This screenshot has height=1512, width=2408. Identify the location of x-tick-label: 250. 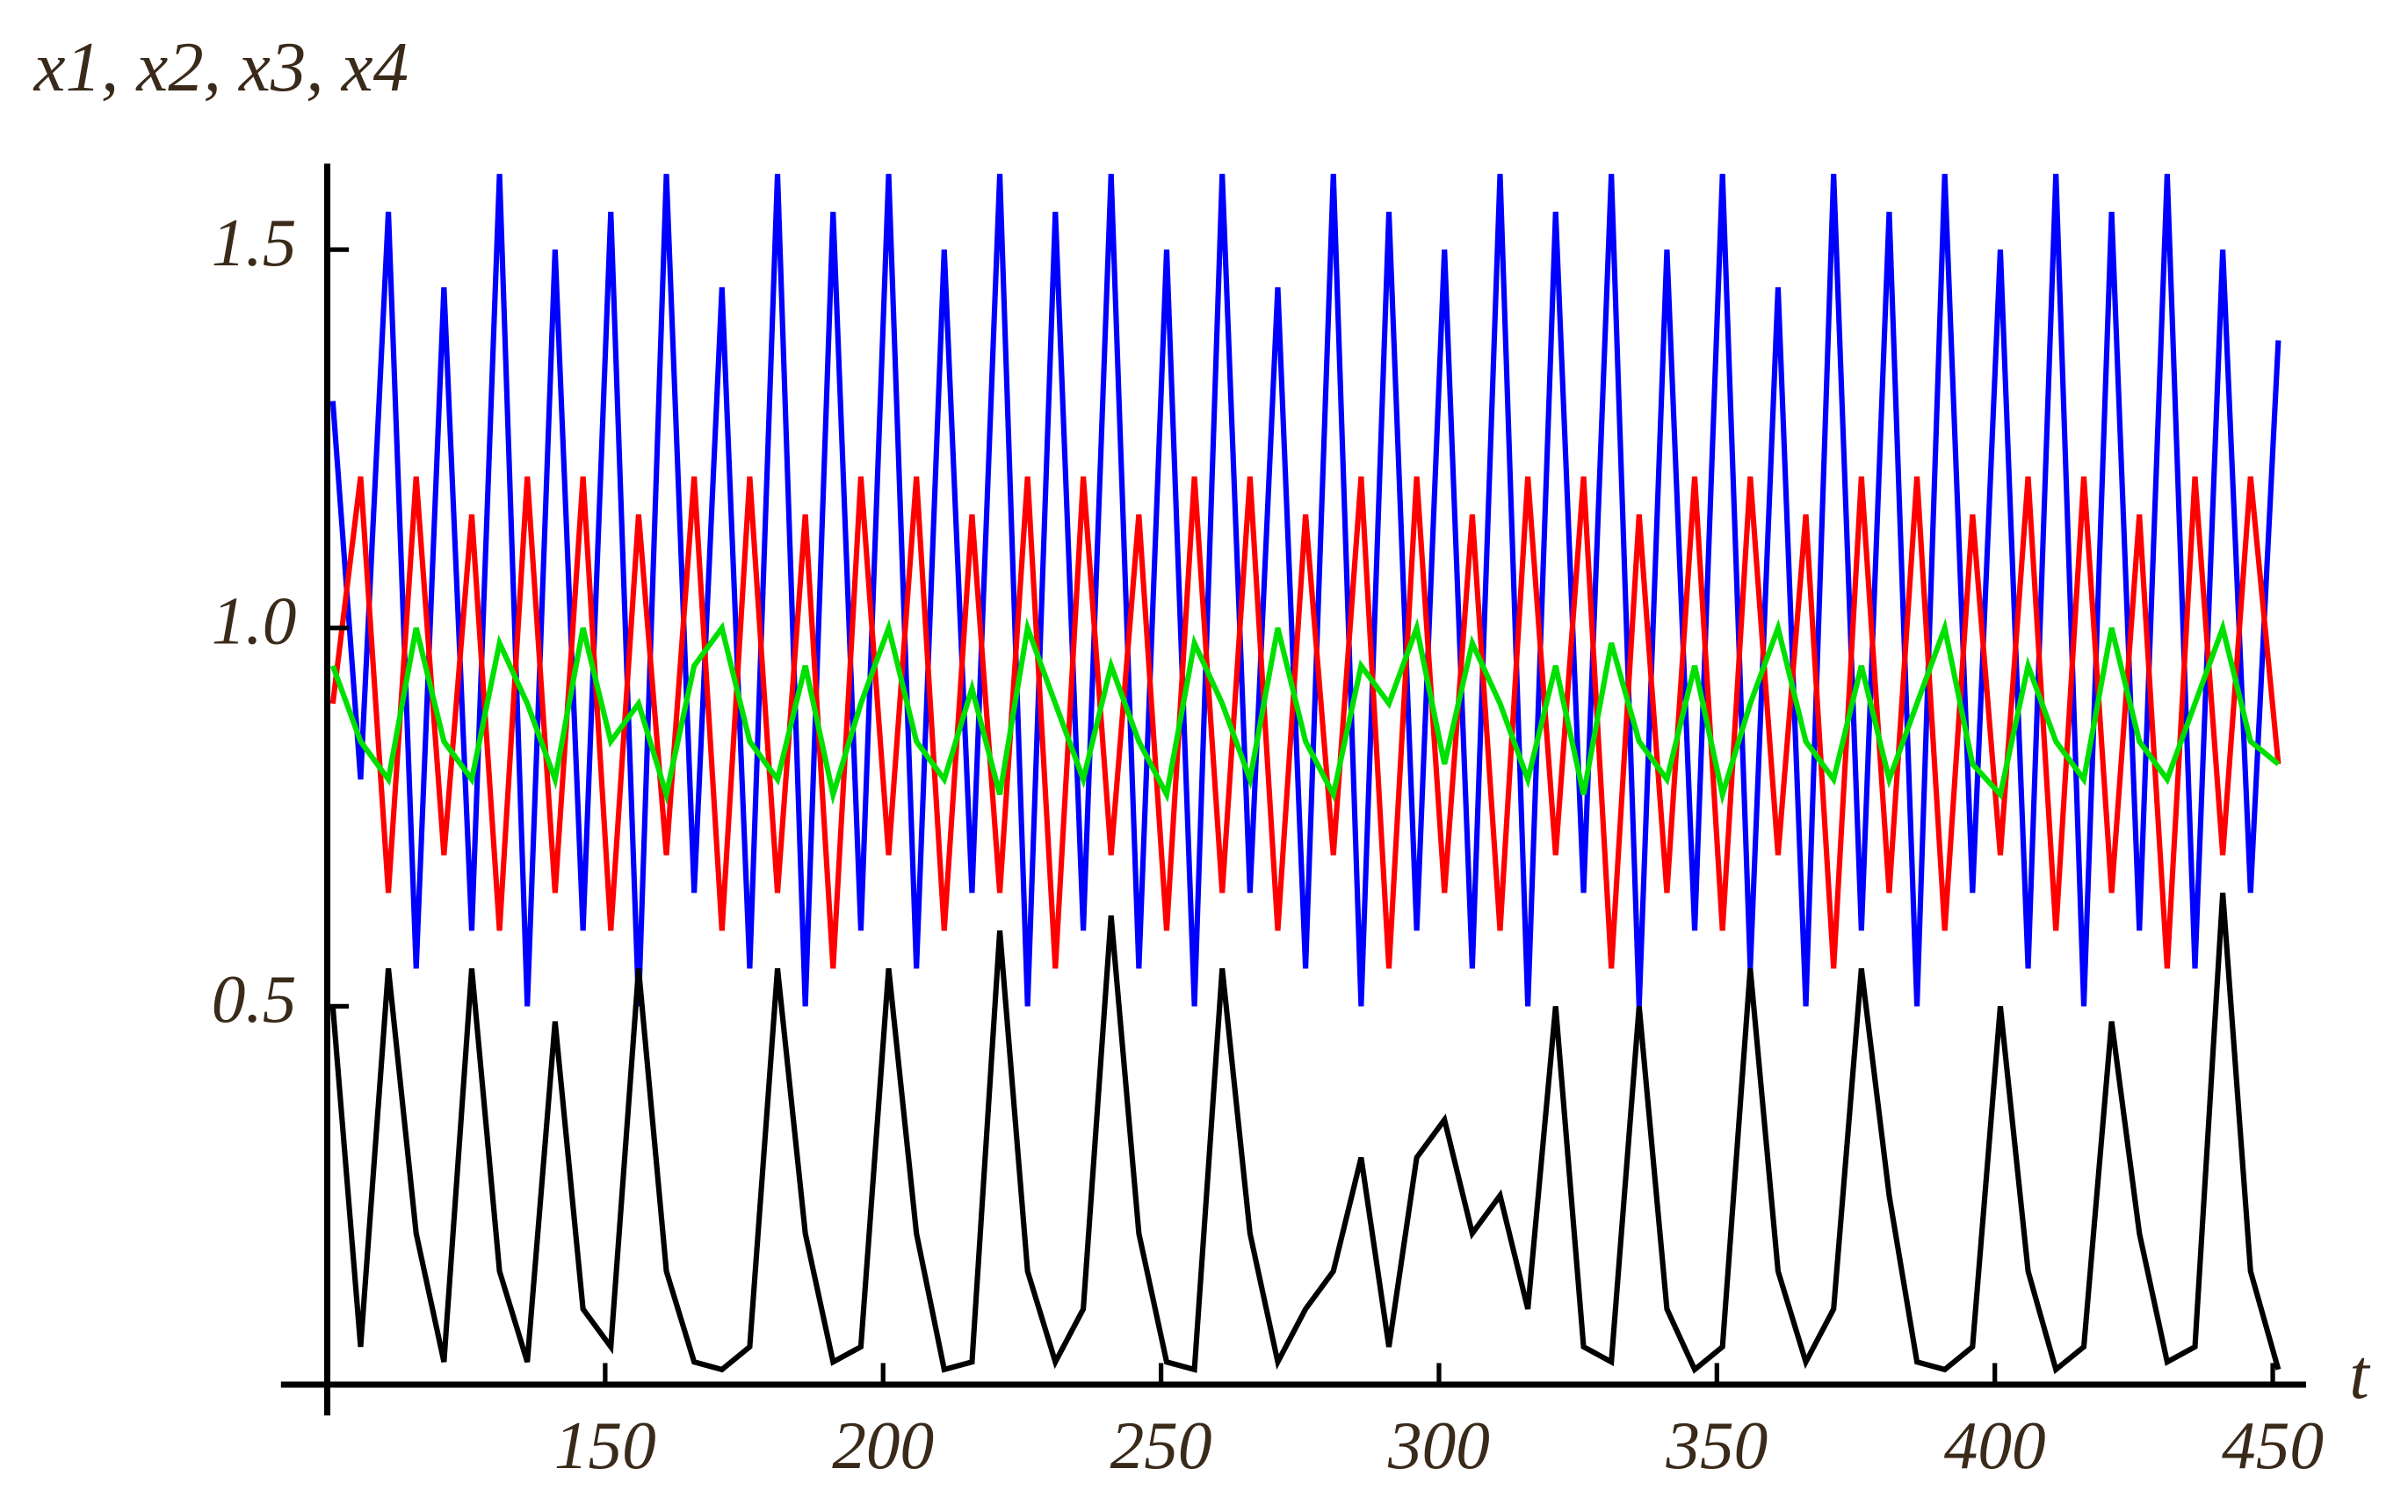
(1161, 1445).